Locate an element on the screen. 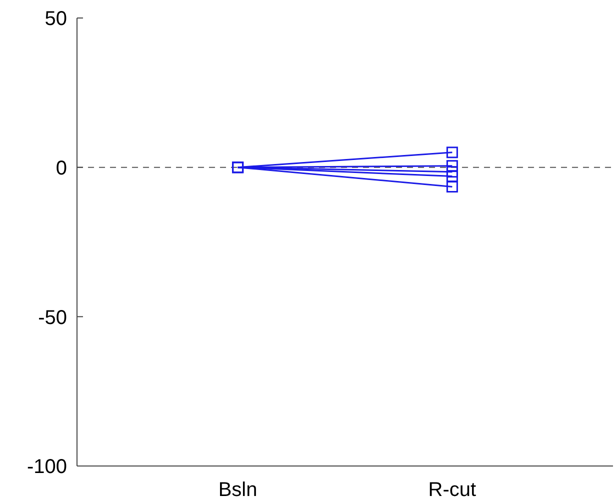 The height and width of the screenshot is (500, 615). y-tick-label: -50 is located at coordinates (52, 317).